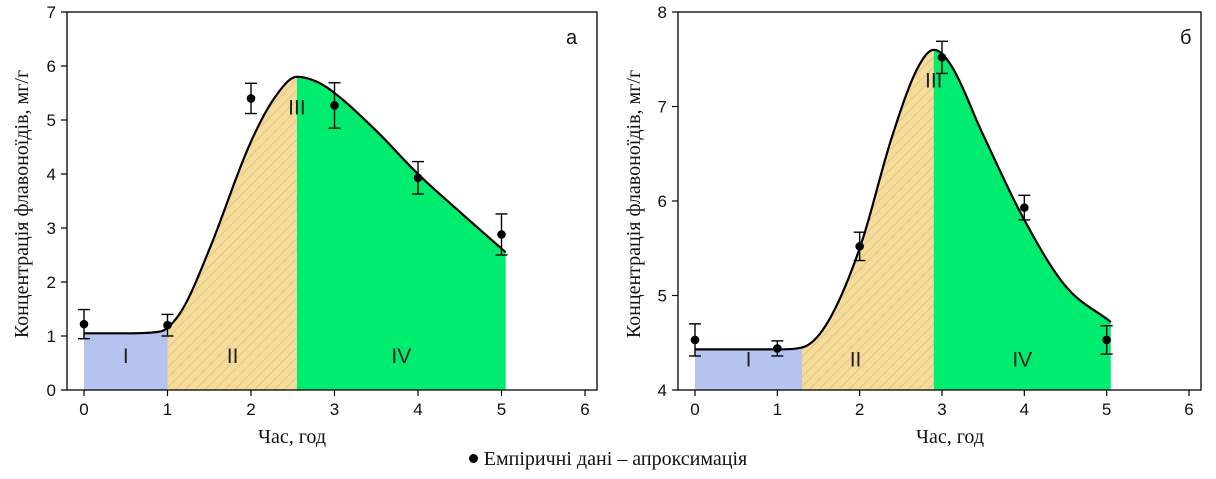 The image size is (1216, 479). What do you see at coordinates (950, 437) in the screenshot?
I see `panel-b-x-axis-label: Час, год` at bounding box center [950, 437].